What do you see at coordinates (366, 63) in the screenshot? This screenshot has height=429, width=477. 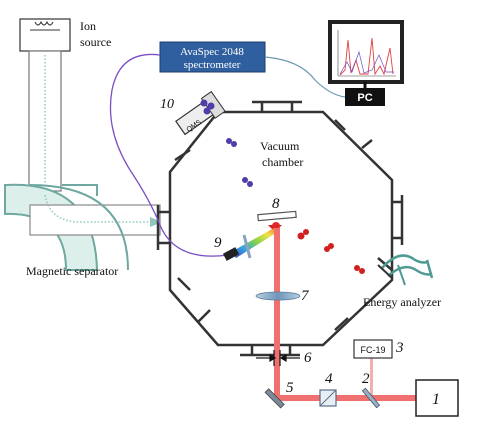 I see `pc-monitor` at bounding box center [366, 63].